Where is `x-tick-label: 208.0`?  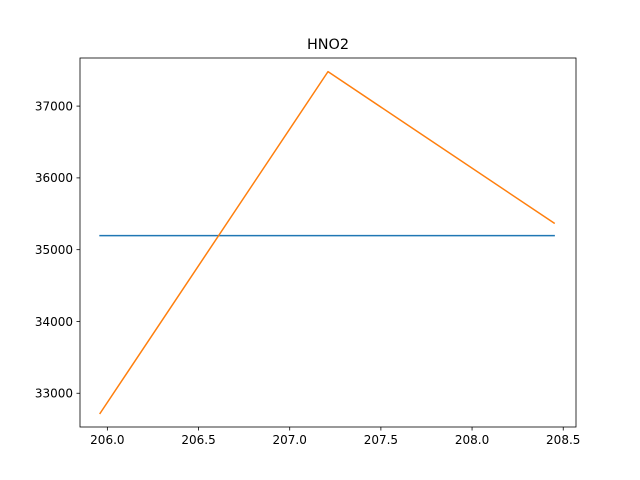
x-tick-label: 208.0 is located at coordinates (472, 440).